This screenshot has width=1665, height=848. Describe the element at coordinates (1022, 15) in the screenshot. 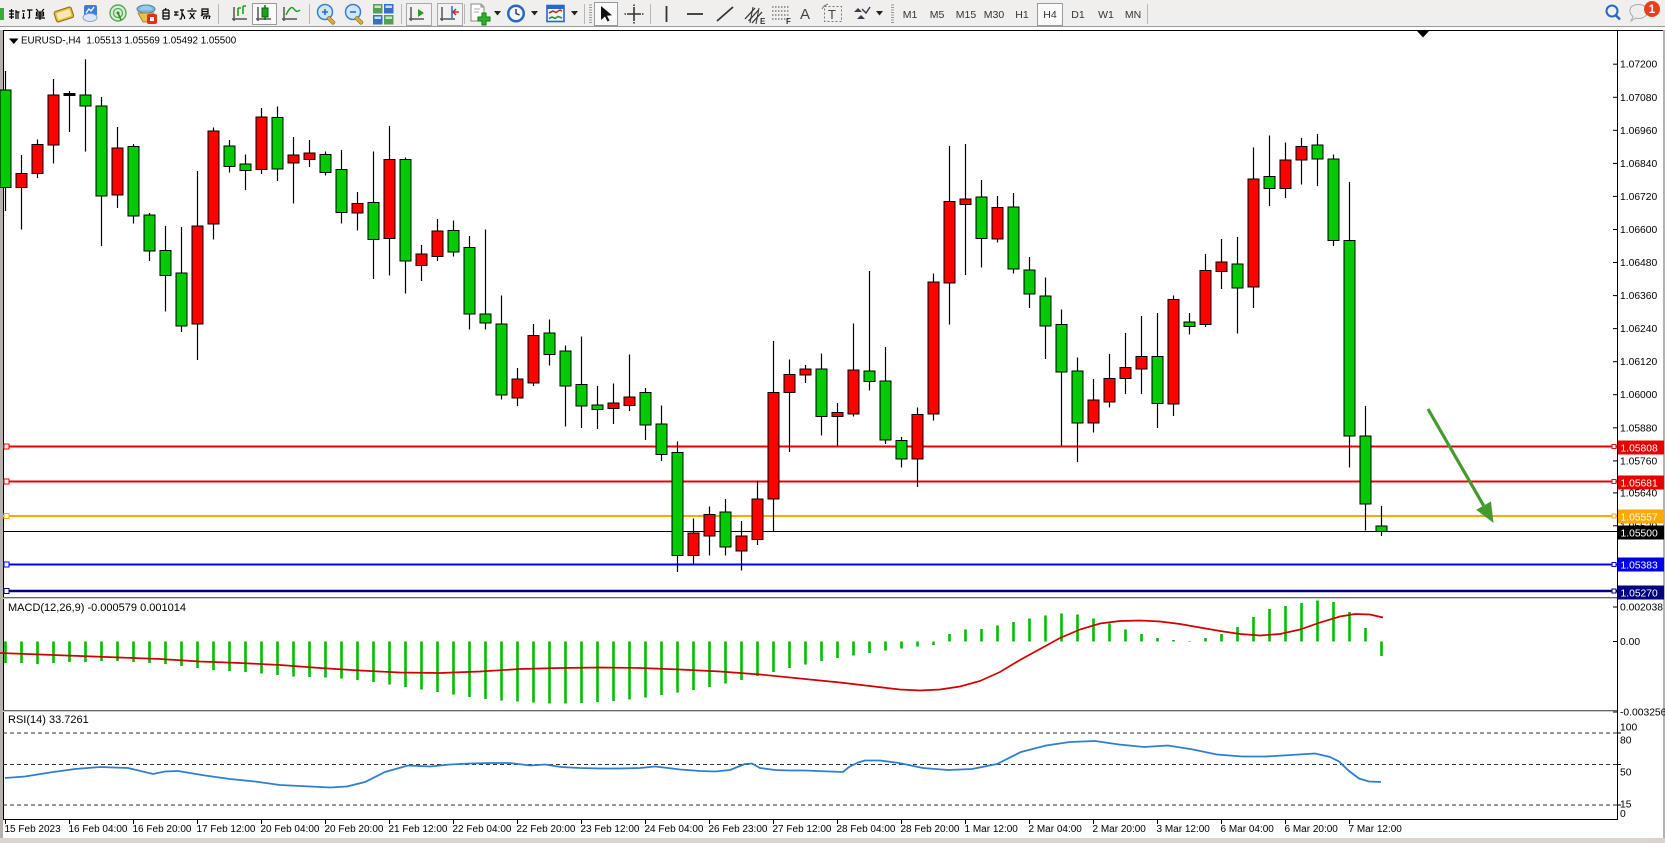

I see `svg-text: H1` at that location.